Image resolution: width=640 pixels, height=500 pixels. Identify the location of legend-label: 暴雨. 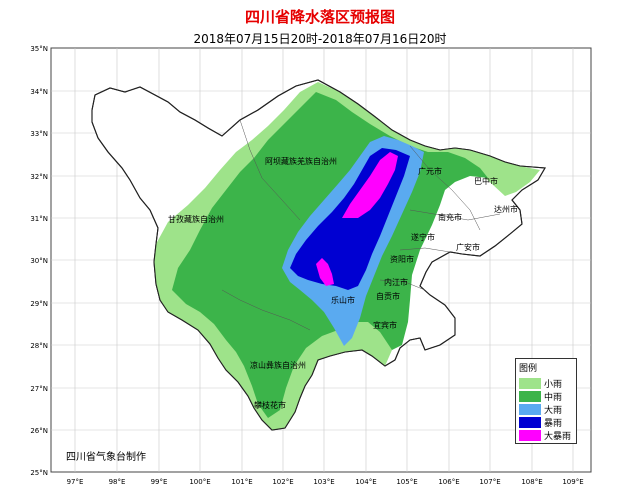
(553, 424).